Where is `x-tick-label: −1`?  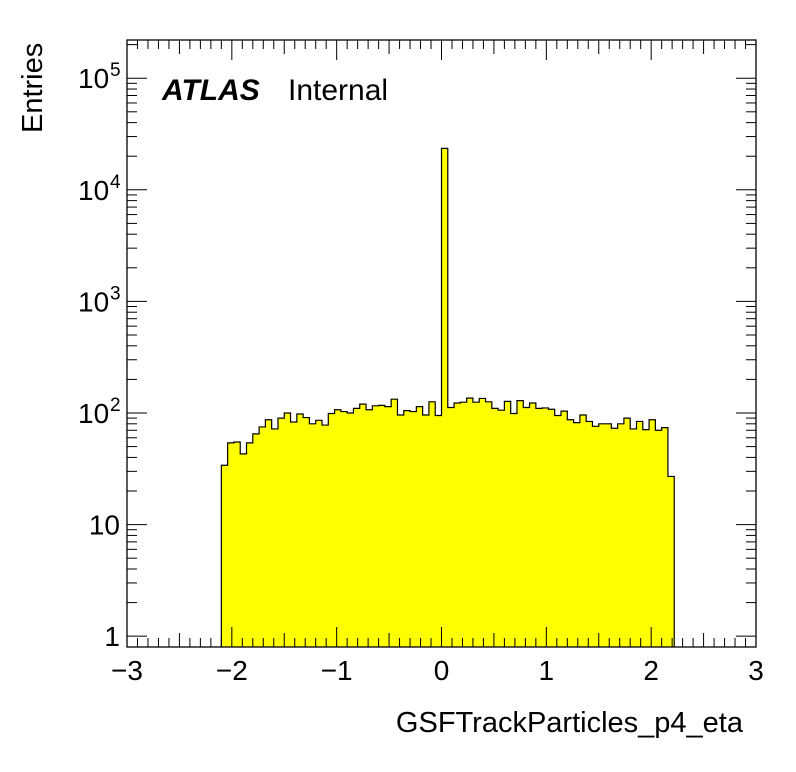
x-tick-label: −1 is located at coordinates (337, 670).